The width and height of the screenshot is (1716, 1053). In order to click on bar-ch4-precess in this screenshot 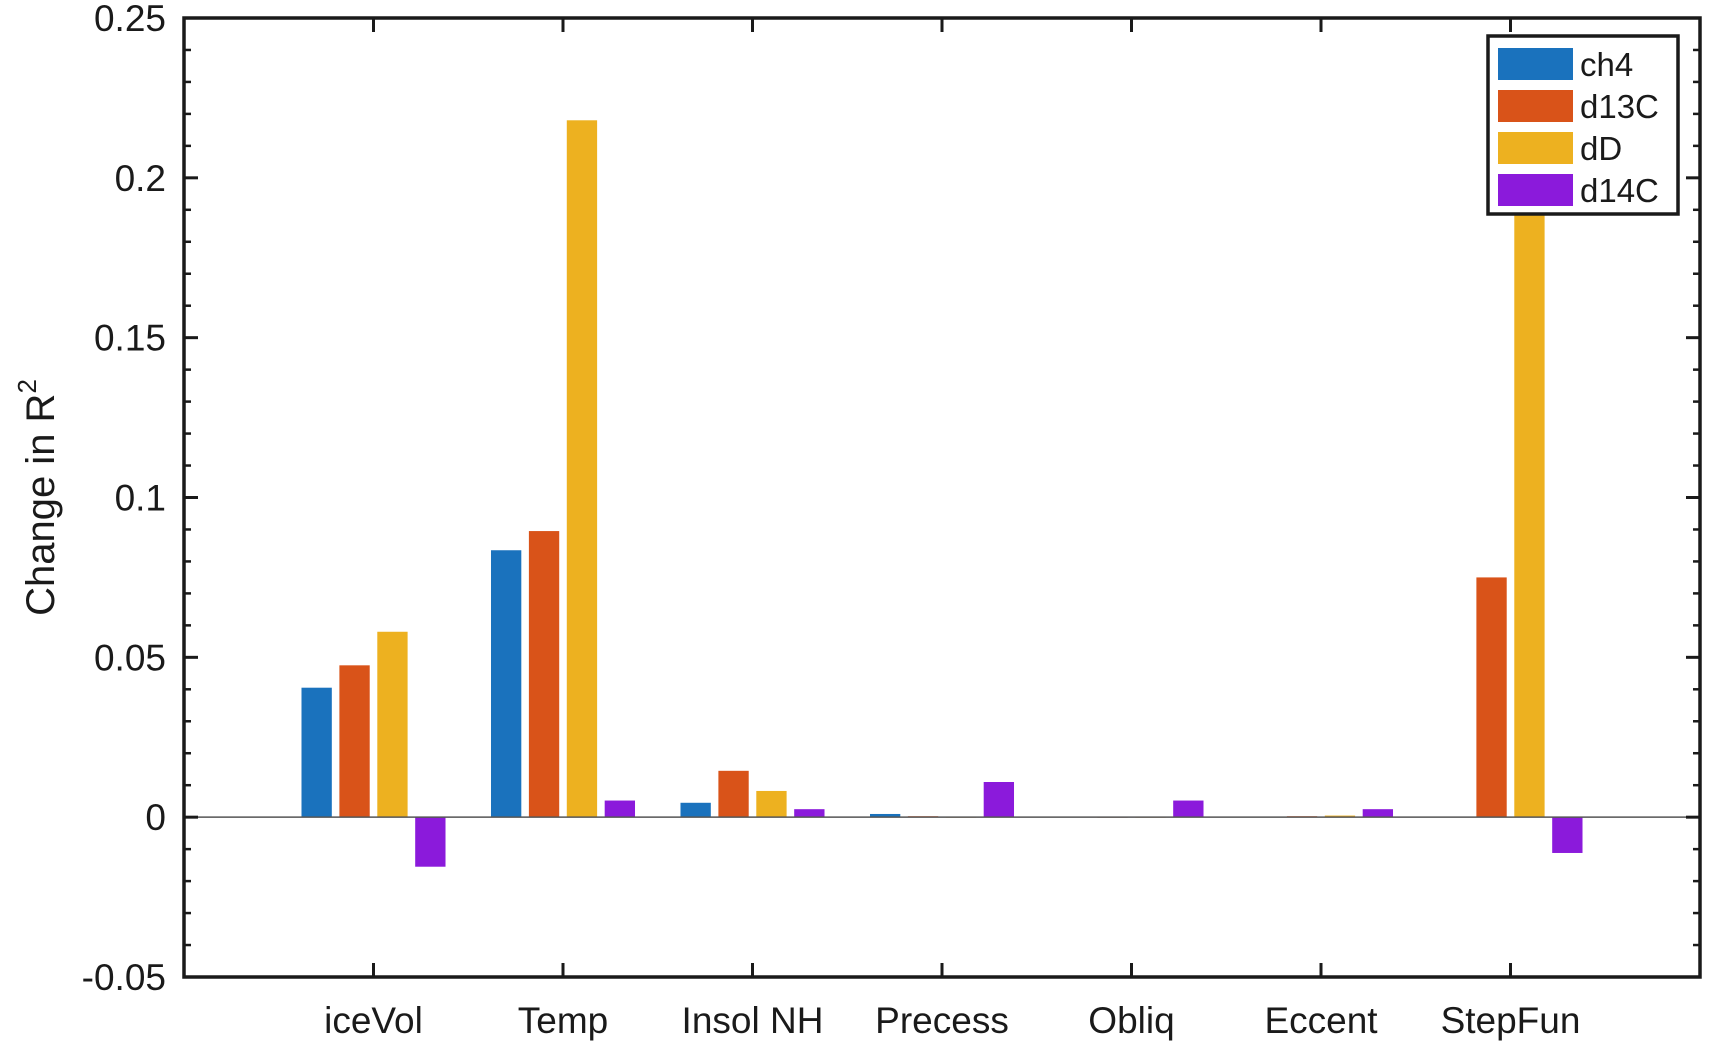, I will do `click(885, 815)`.